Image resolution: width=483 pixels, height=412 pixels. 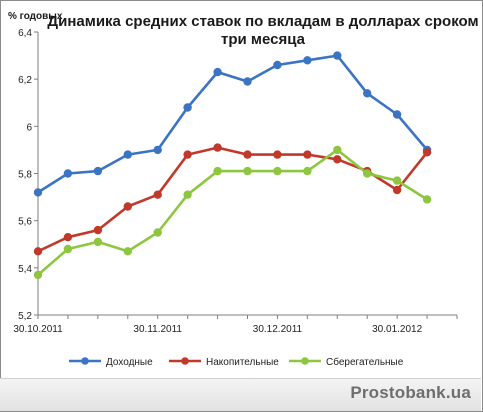 I want to click on y-tick-label: 6,2, so click(x=25, y=80).